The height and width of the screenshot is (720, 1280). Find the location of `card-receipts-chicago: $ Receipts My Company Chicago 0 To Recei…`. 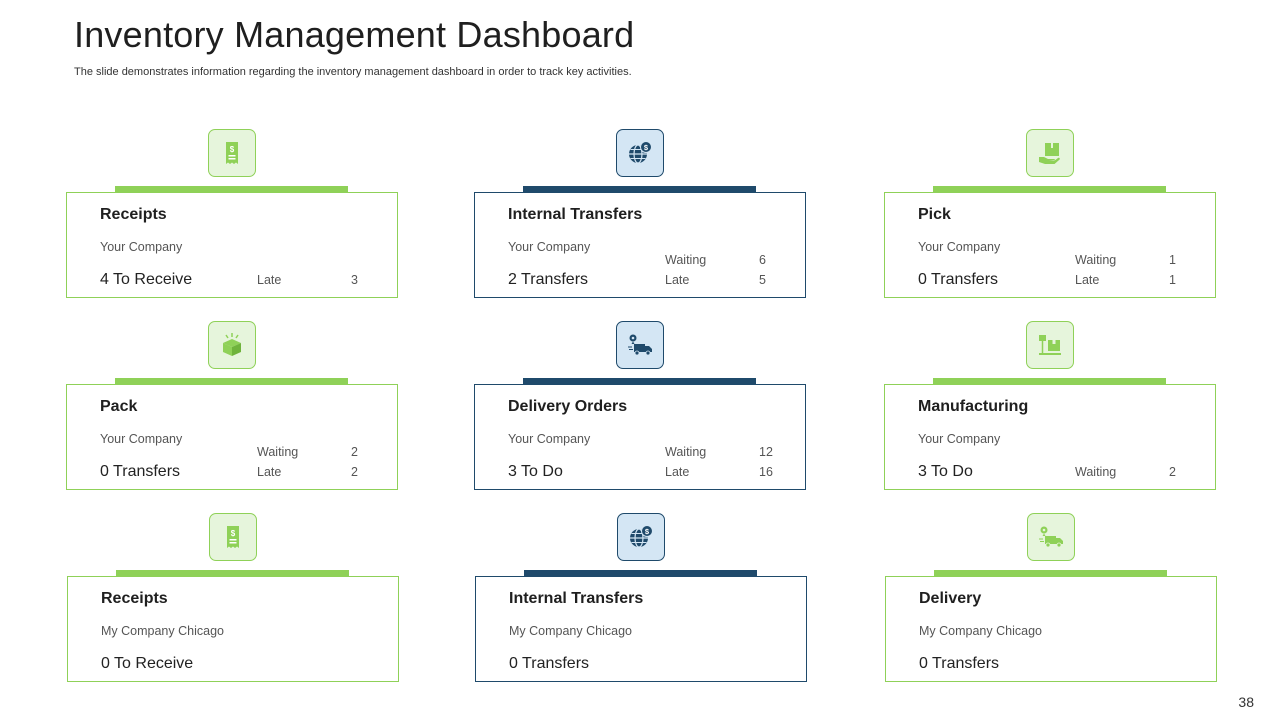

card-receipts-chicago: $ Receipts My Company Chicago 0 To Recei… is located at coordinates (233, 598).